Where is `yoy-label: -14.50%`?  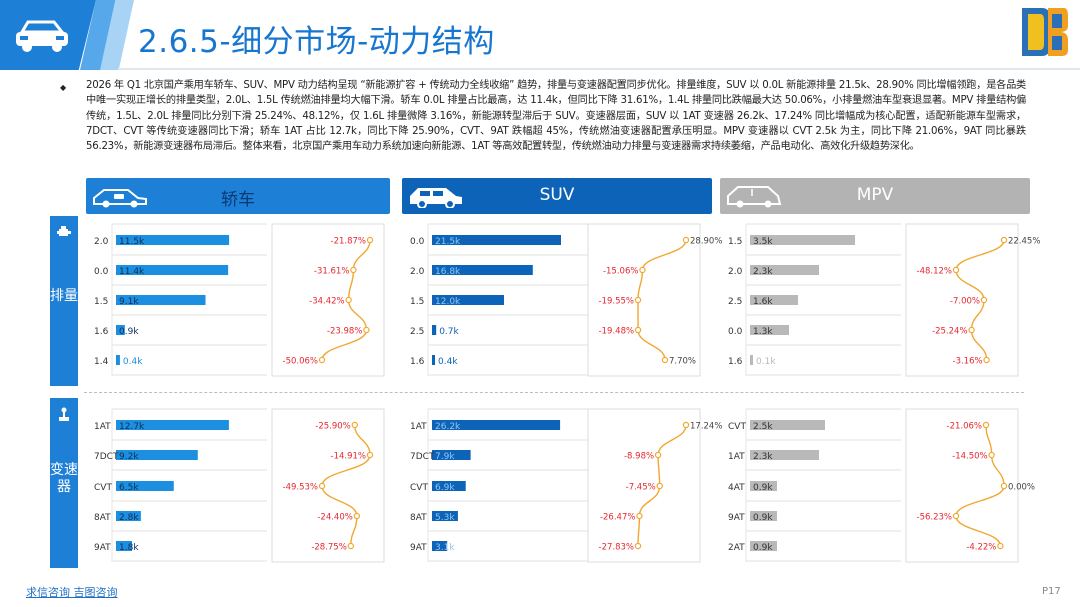
yoy-label: -14.50% is located at coordinates (969, 457).